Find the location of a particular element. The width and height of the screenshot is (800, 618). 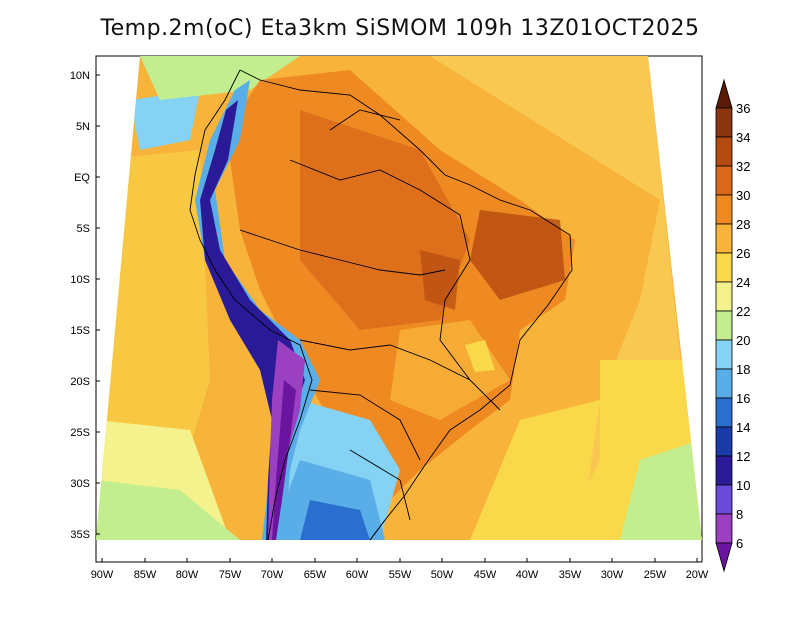

colorbar-label: 14 is located at coordinates (743, 427).